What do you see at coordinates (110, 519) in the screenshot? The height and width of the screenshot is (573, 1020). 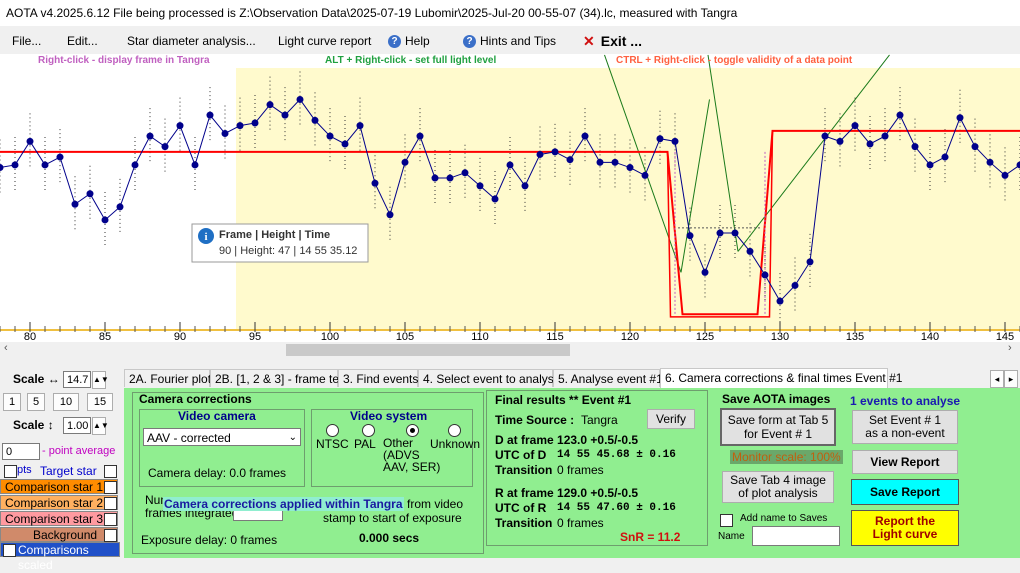 I see `comparison-star-3-checkbox` at bounding box center [110, 519].